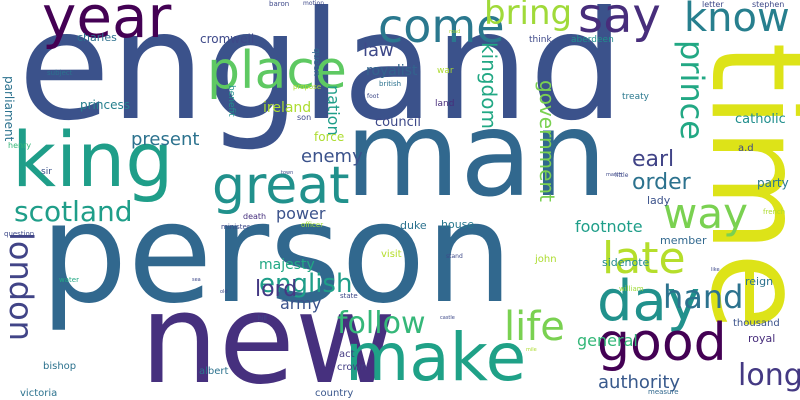 This screenshot has height=400, width=800. What do you see at coordinates (105, 105) in the screenshot?
I see `word-princess: princess` at bounding box center [105, 105].